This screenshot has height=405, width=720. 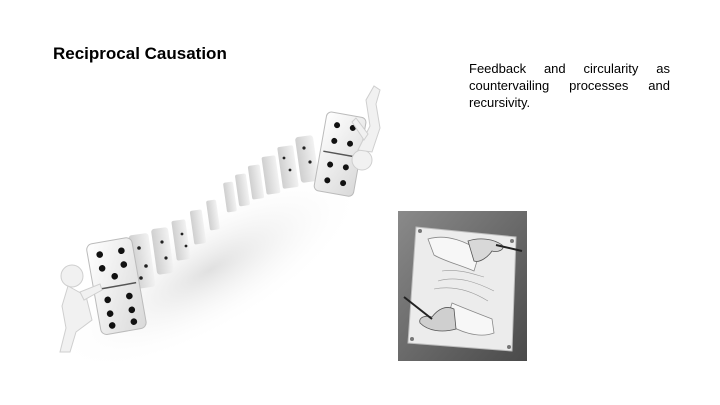 I want to click on domino-upper, so click(x=340, y=154).